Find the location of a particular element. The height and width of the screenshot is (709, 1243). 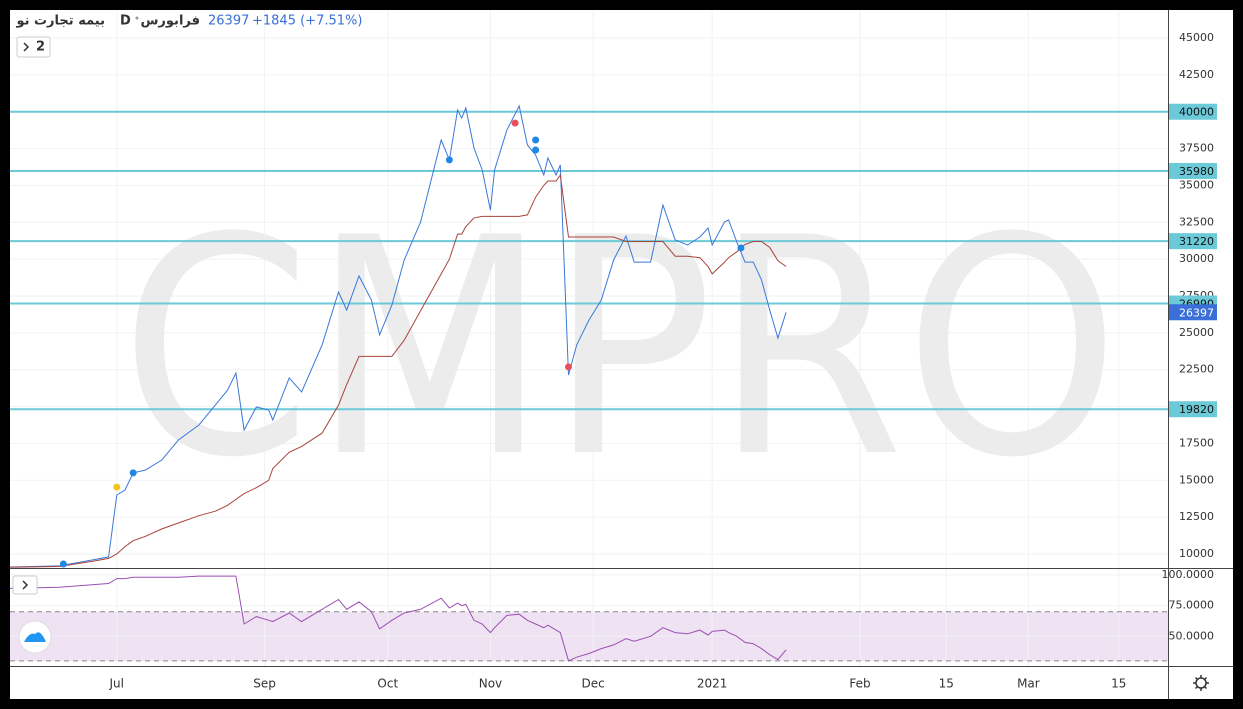

x-tick-label: Oct is located at coordinates (387, 684).